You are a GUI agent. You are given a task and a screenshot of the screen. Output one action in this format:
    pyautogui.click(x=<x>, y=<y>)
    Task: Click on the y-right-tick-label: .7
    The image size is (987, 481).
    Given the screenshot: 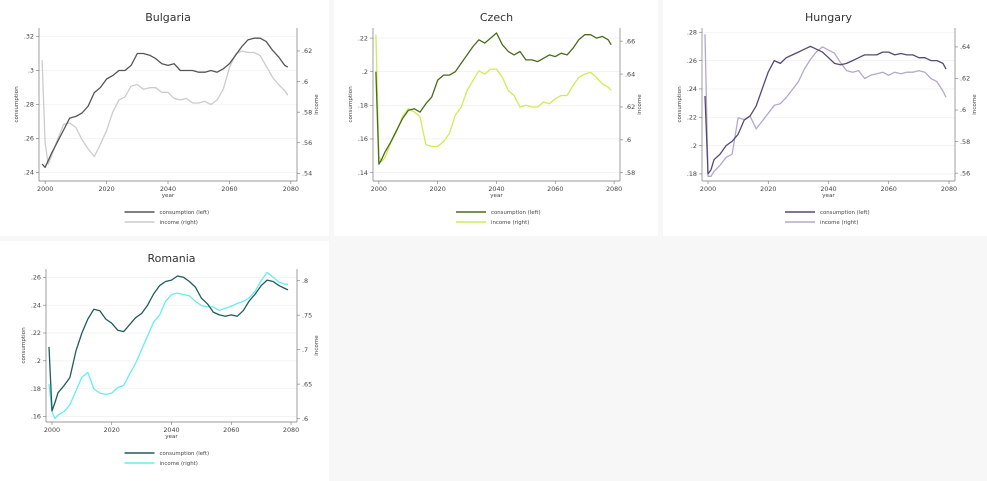 What is the action you would take?
    pyautogui.click(x=305, y=350)
    